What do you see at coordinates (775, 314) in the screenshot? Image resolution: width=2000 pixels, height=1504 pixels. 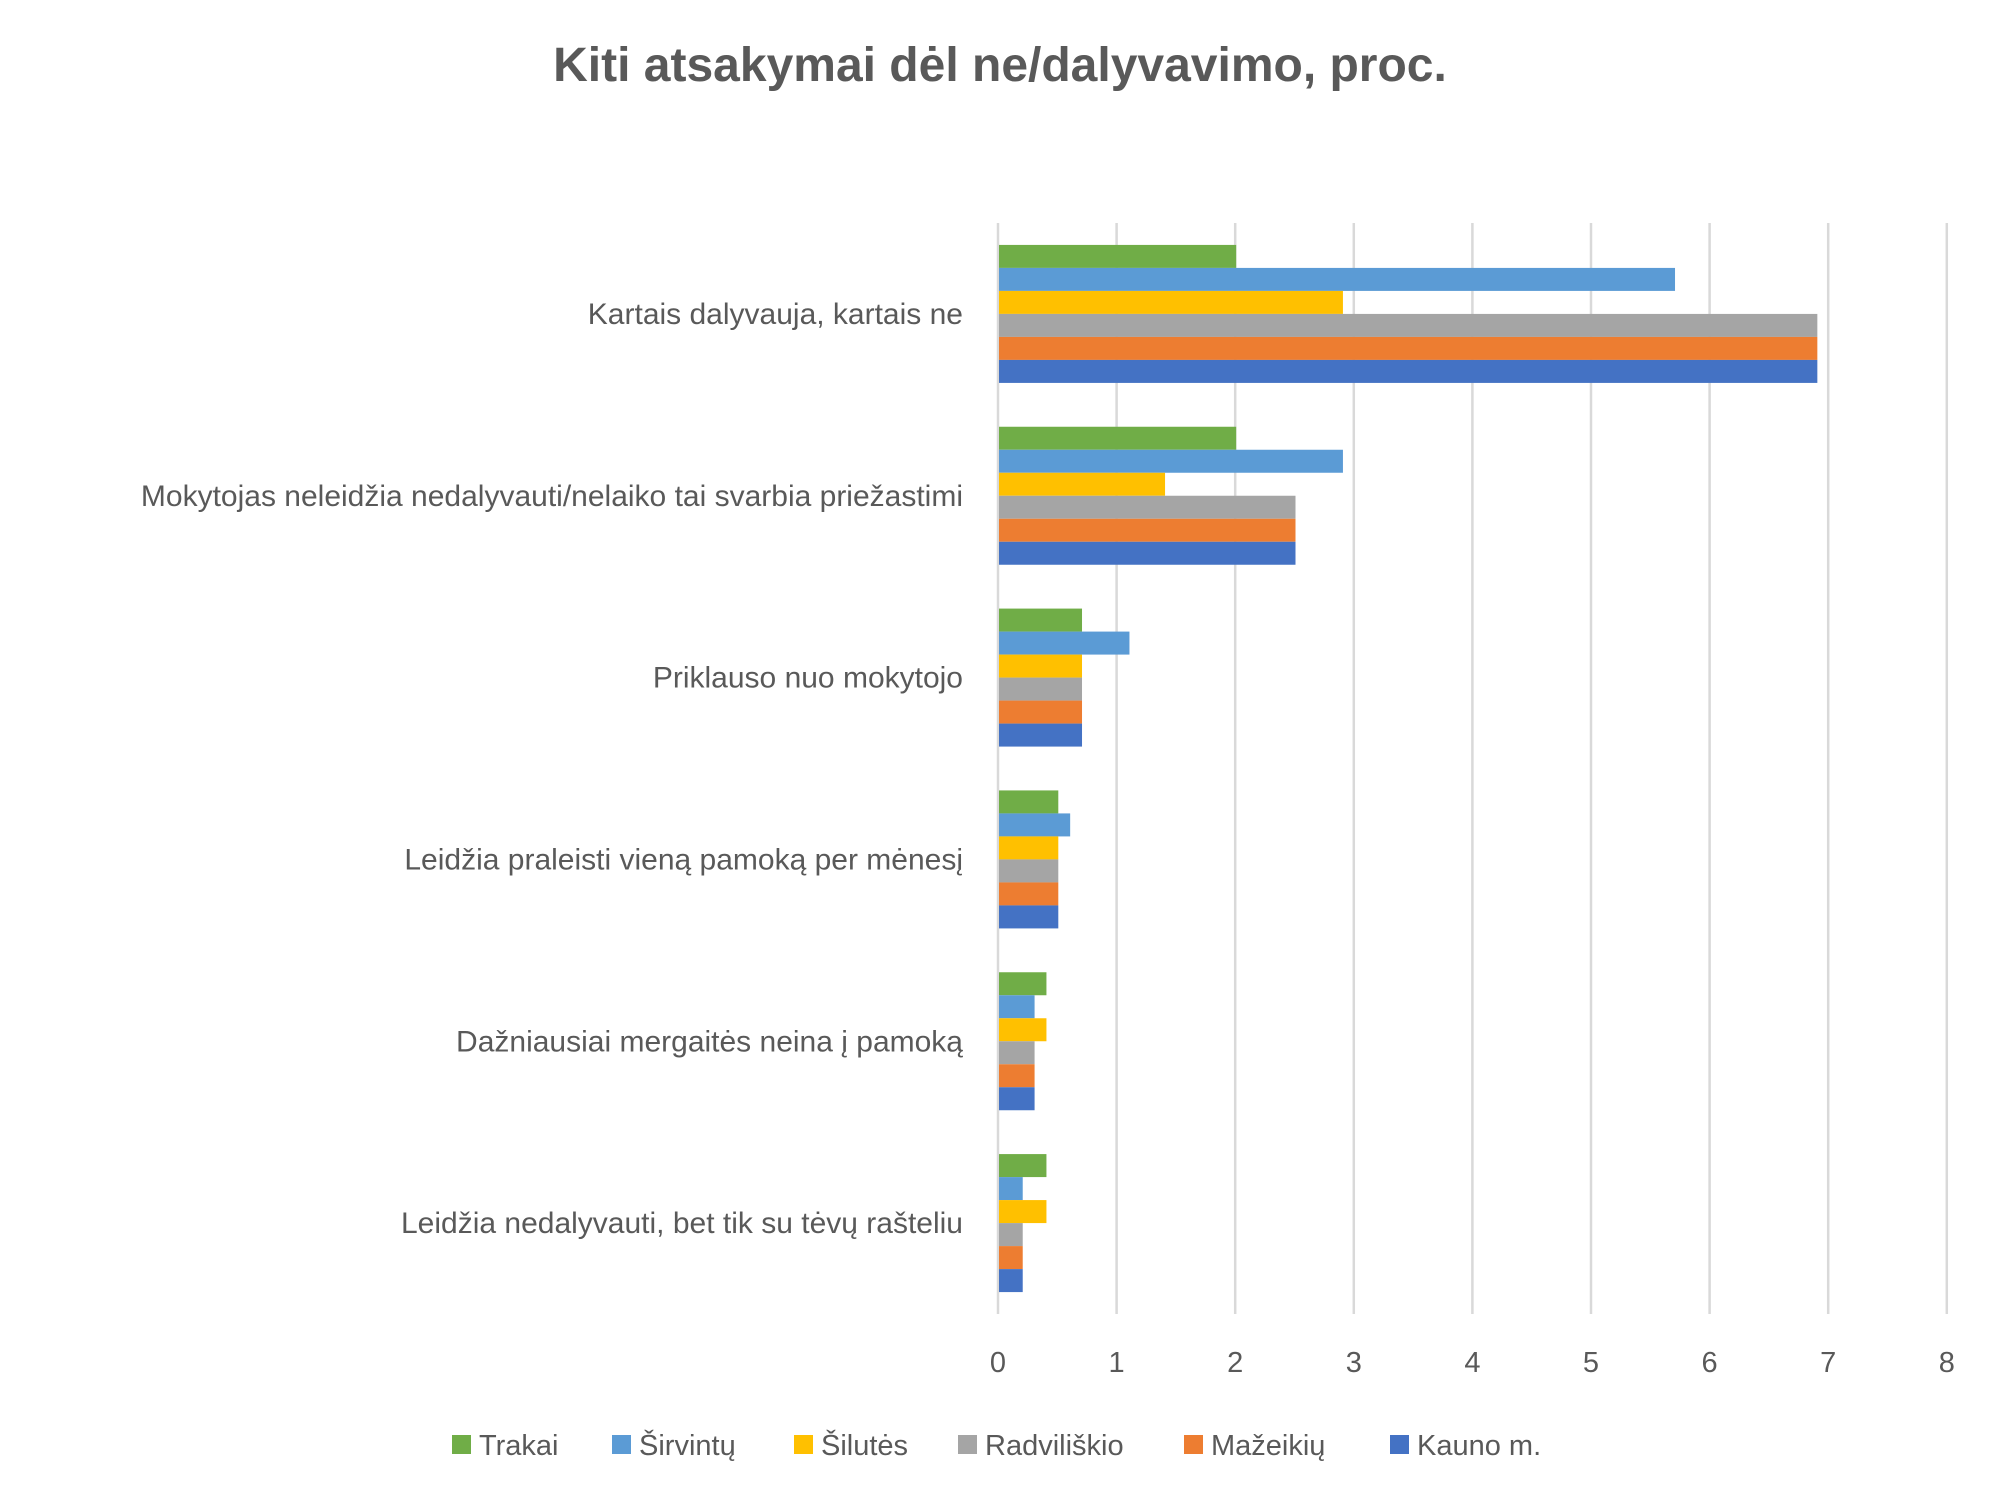 I see `category-label: Kartais dalyvauja, kartais ne` at bounding box center [775, 314].